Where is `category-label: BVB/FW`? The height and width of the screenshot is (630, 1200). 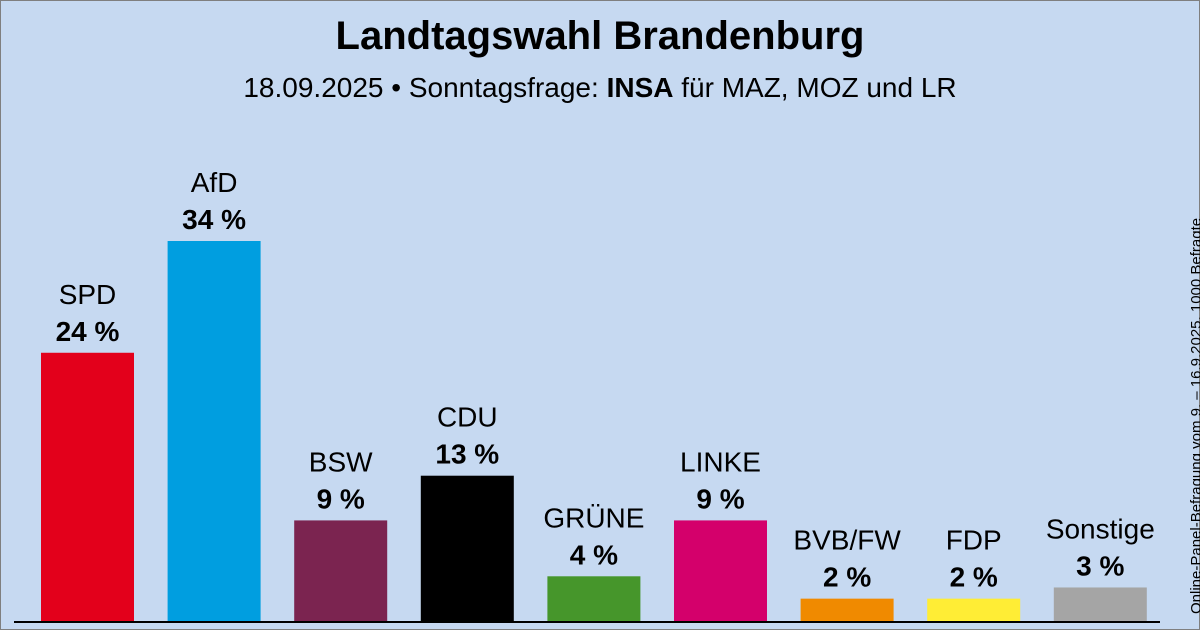
category-label: BVB/FW is located at coordinates (847, 540).